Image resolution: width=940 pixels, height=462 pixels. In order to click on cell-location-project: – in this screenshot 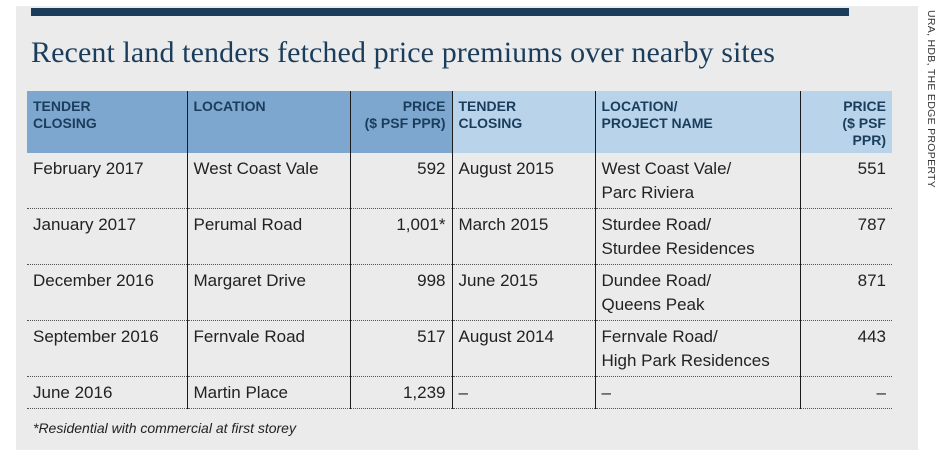, I will do `click(697, 392)`.